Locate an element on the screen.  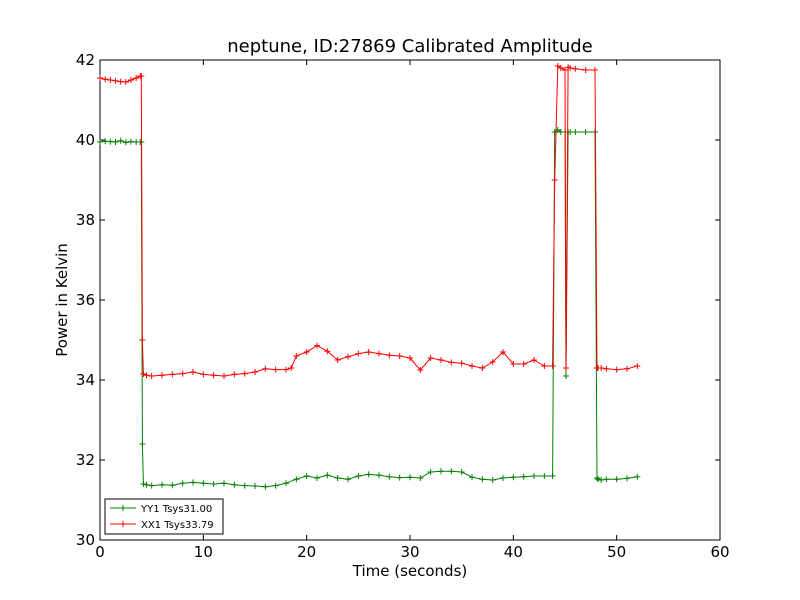
chart-title: neptune, ID:27869 Calibrated Amplitude is located at coordinates (410, 46).